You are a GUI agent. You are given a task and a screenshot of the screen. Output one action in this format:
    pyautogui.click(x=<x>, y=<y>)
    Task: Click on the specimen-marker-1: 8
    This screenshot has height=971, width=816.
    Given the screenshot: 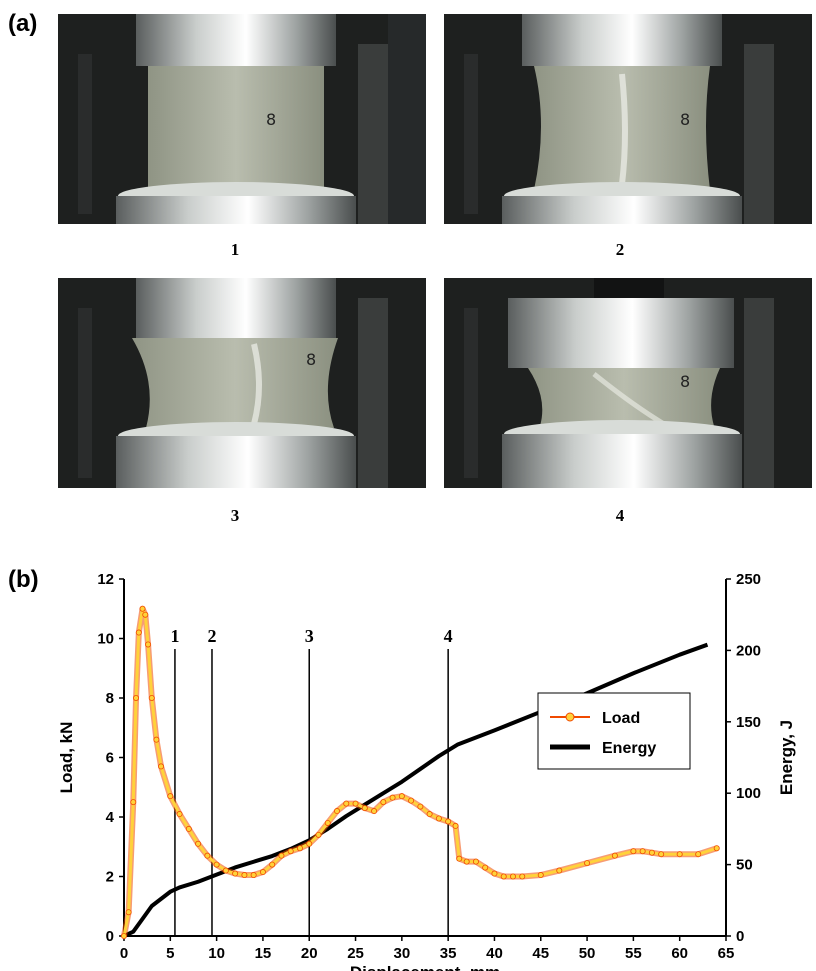 What is the action you would take?
    pyautogui.click(x=271, y=119)
    